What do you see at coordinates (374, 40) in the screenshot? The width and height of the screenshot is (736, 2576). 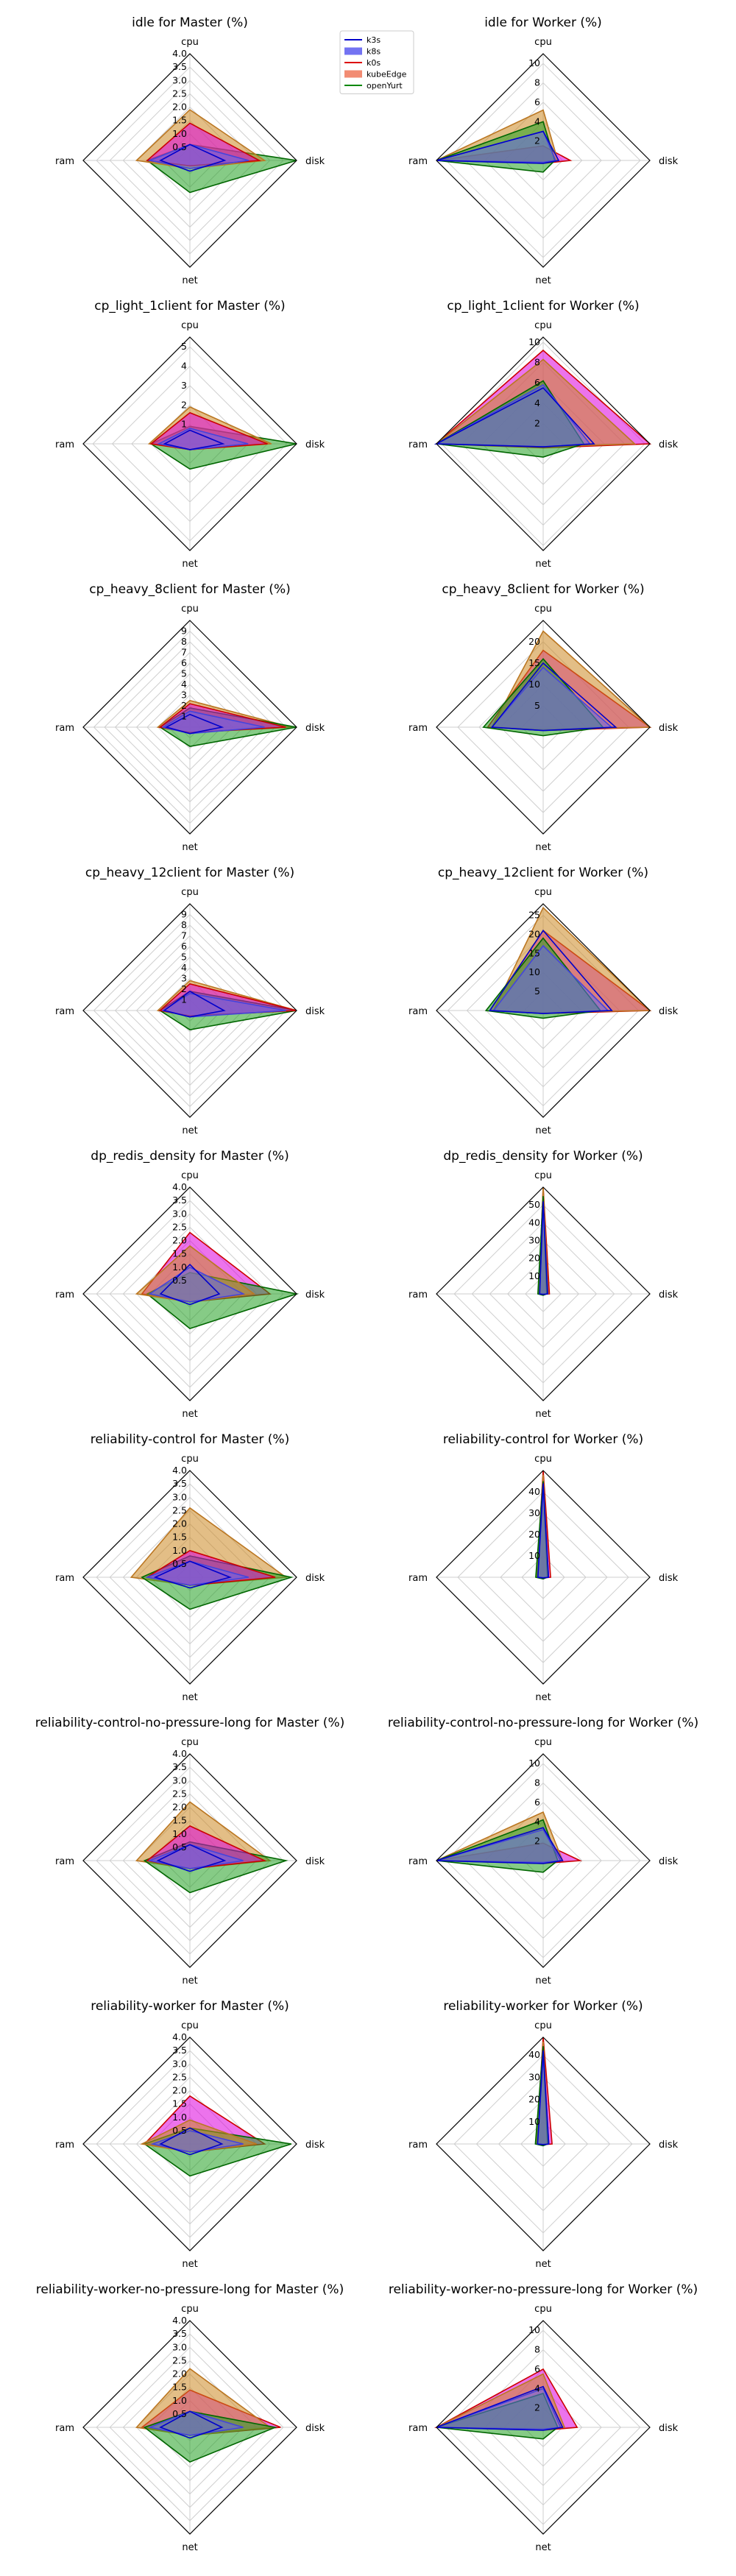 I see `legend-entry-k3s: k3s` at bounding box center [374, 40].